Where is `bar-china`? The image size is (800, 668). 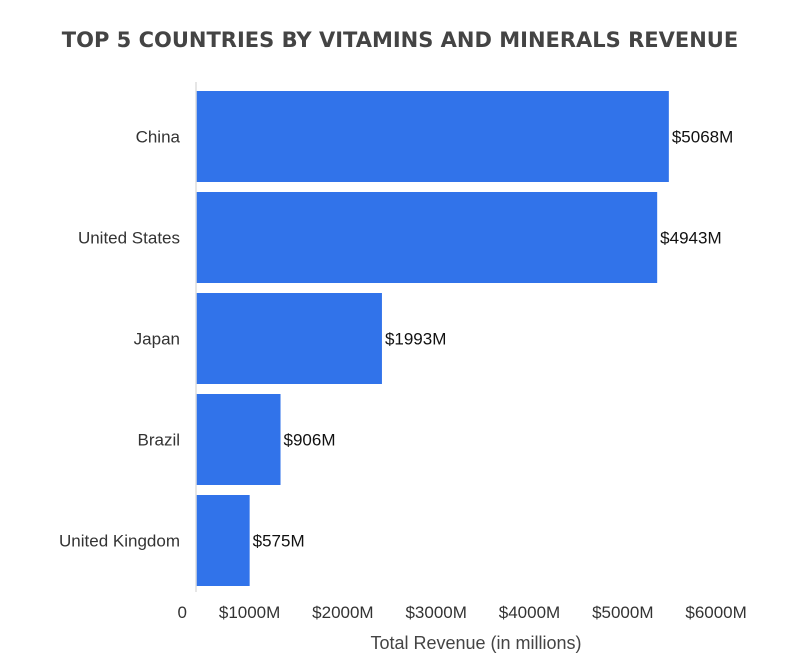
bar-china is located at coordinates (432, 136).